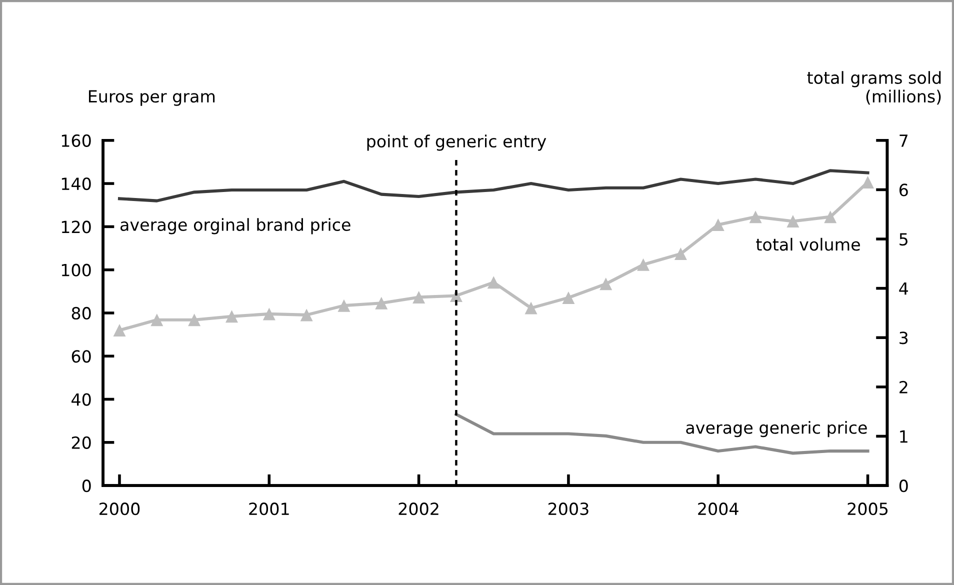 This screenshot has height=585, width=954. What do you see at coordinates (76, 140) in the screenshot?
I see `y-tick-label: 160` at bounding box center [76, 140].